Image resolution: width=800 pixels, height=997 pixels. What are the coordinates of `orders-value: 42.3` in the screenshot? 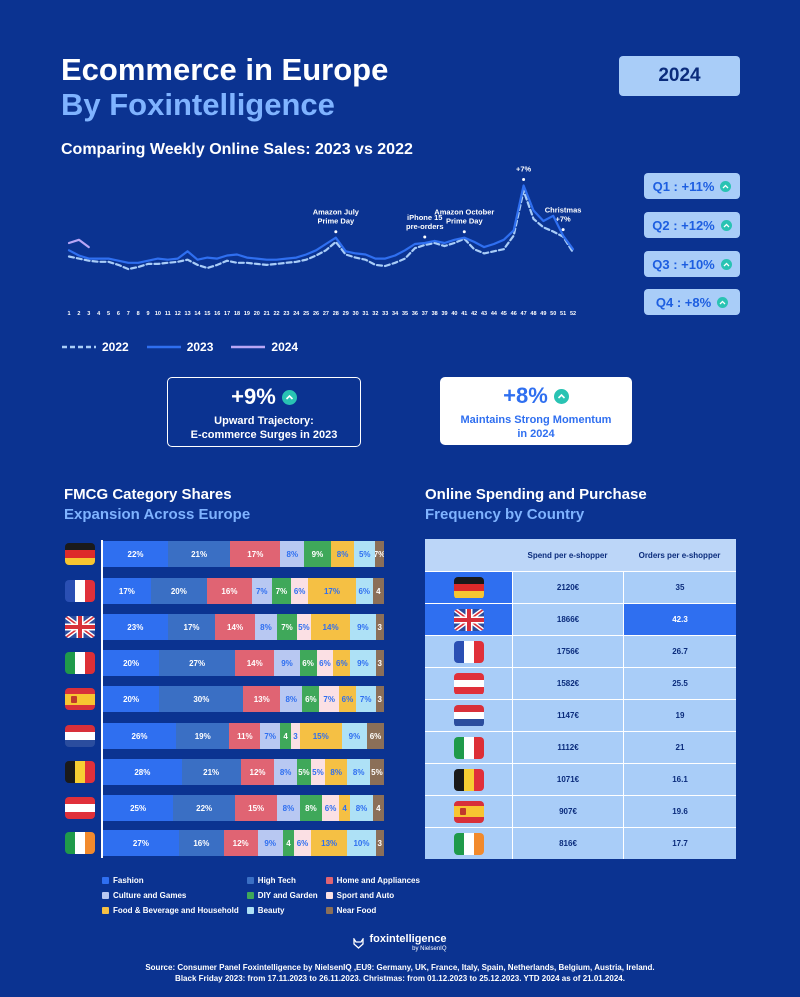 It's located at (679, 619).